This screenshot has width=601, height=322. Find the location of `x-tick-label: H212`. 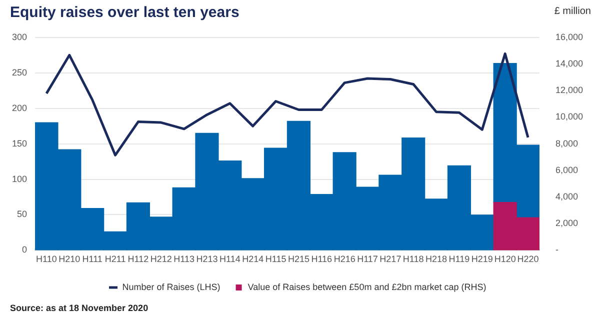

x-tick-label: H212 is located at coordinates (161, 259).